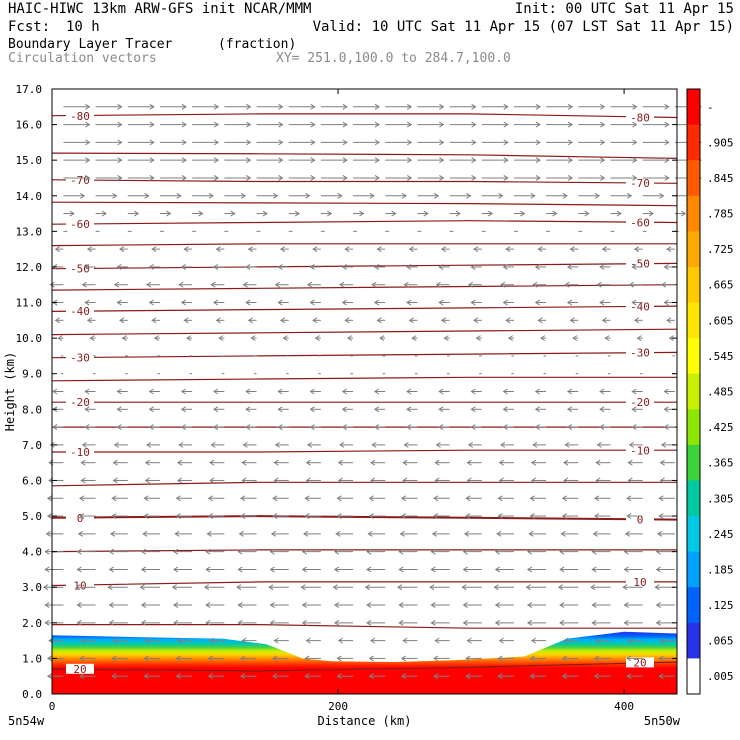 The image size is (740, 740). I want to click on contour-label: 10, so click(79, 585).